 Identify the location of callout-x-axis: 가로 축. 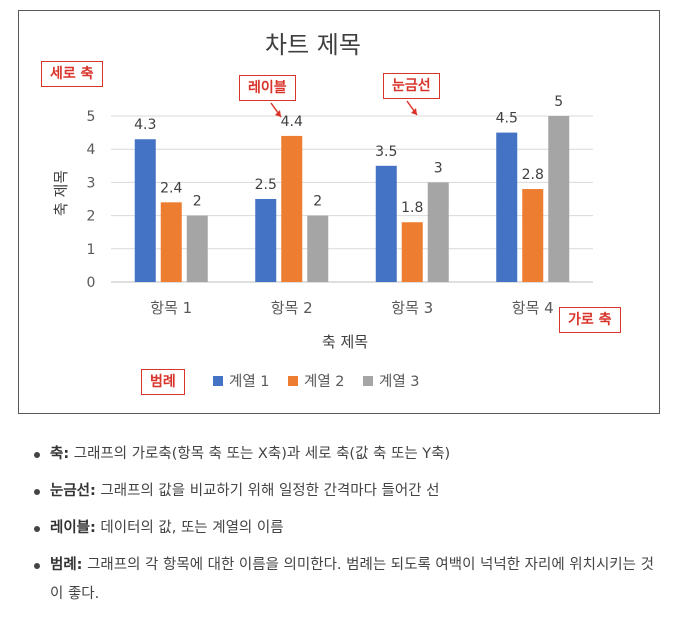
(590, 320).